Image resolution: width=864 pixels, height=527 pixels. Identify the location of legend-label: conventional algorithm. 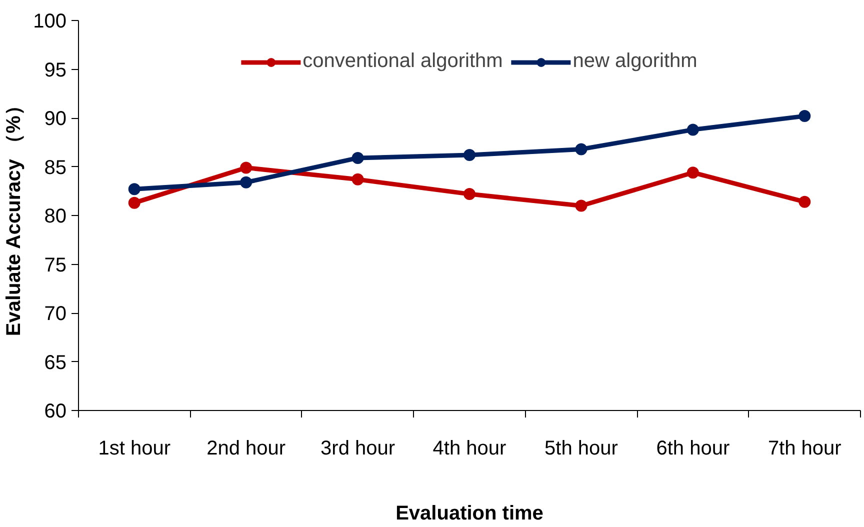
(402, 61).